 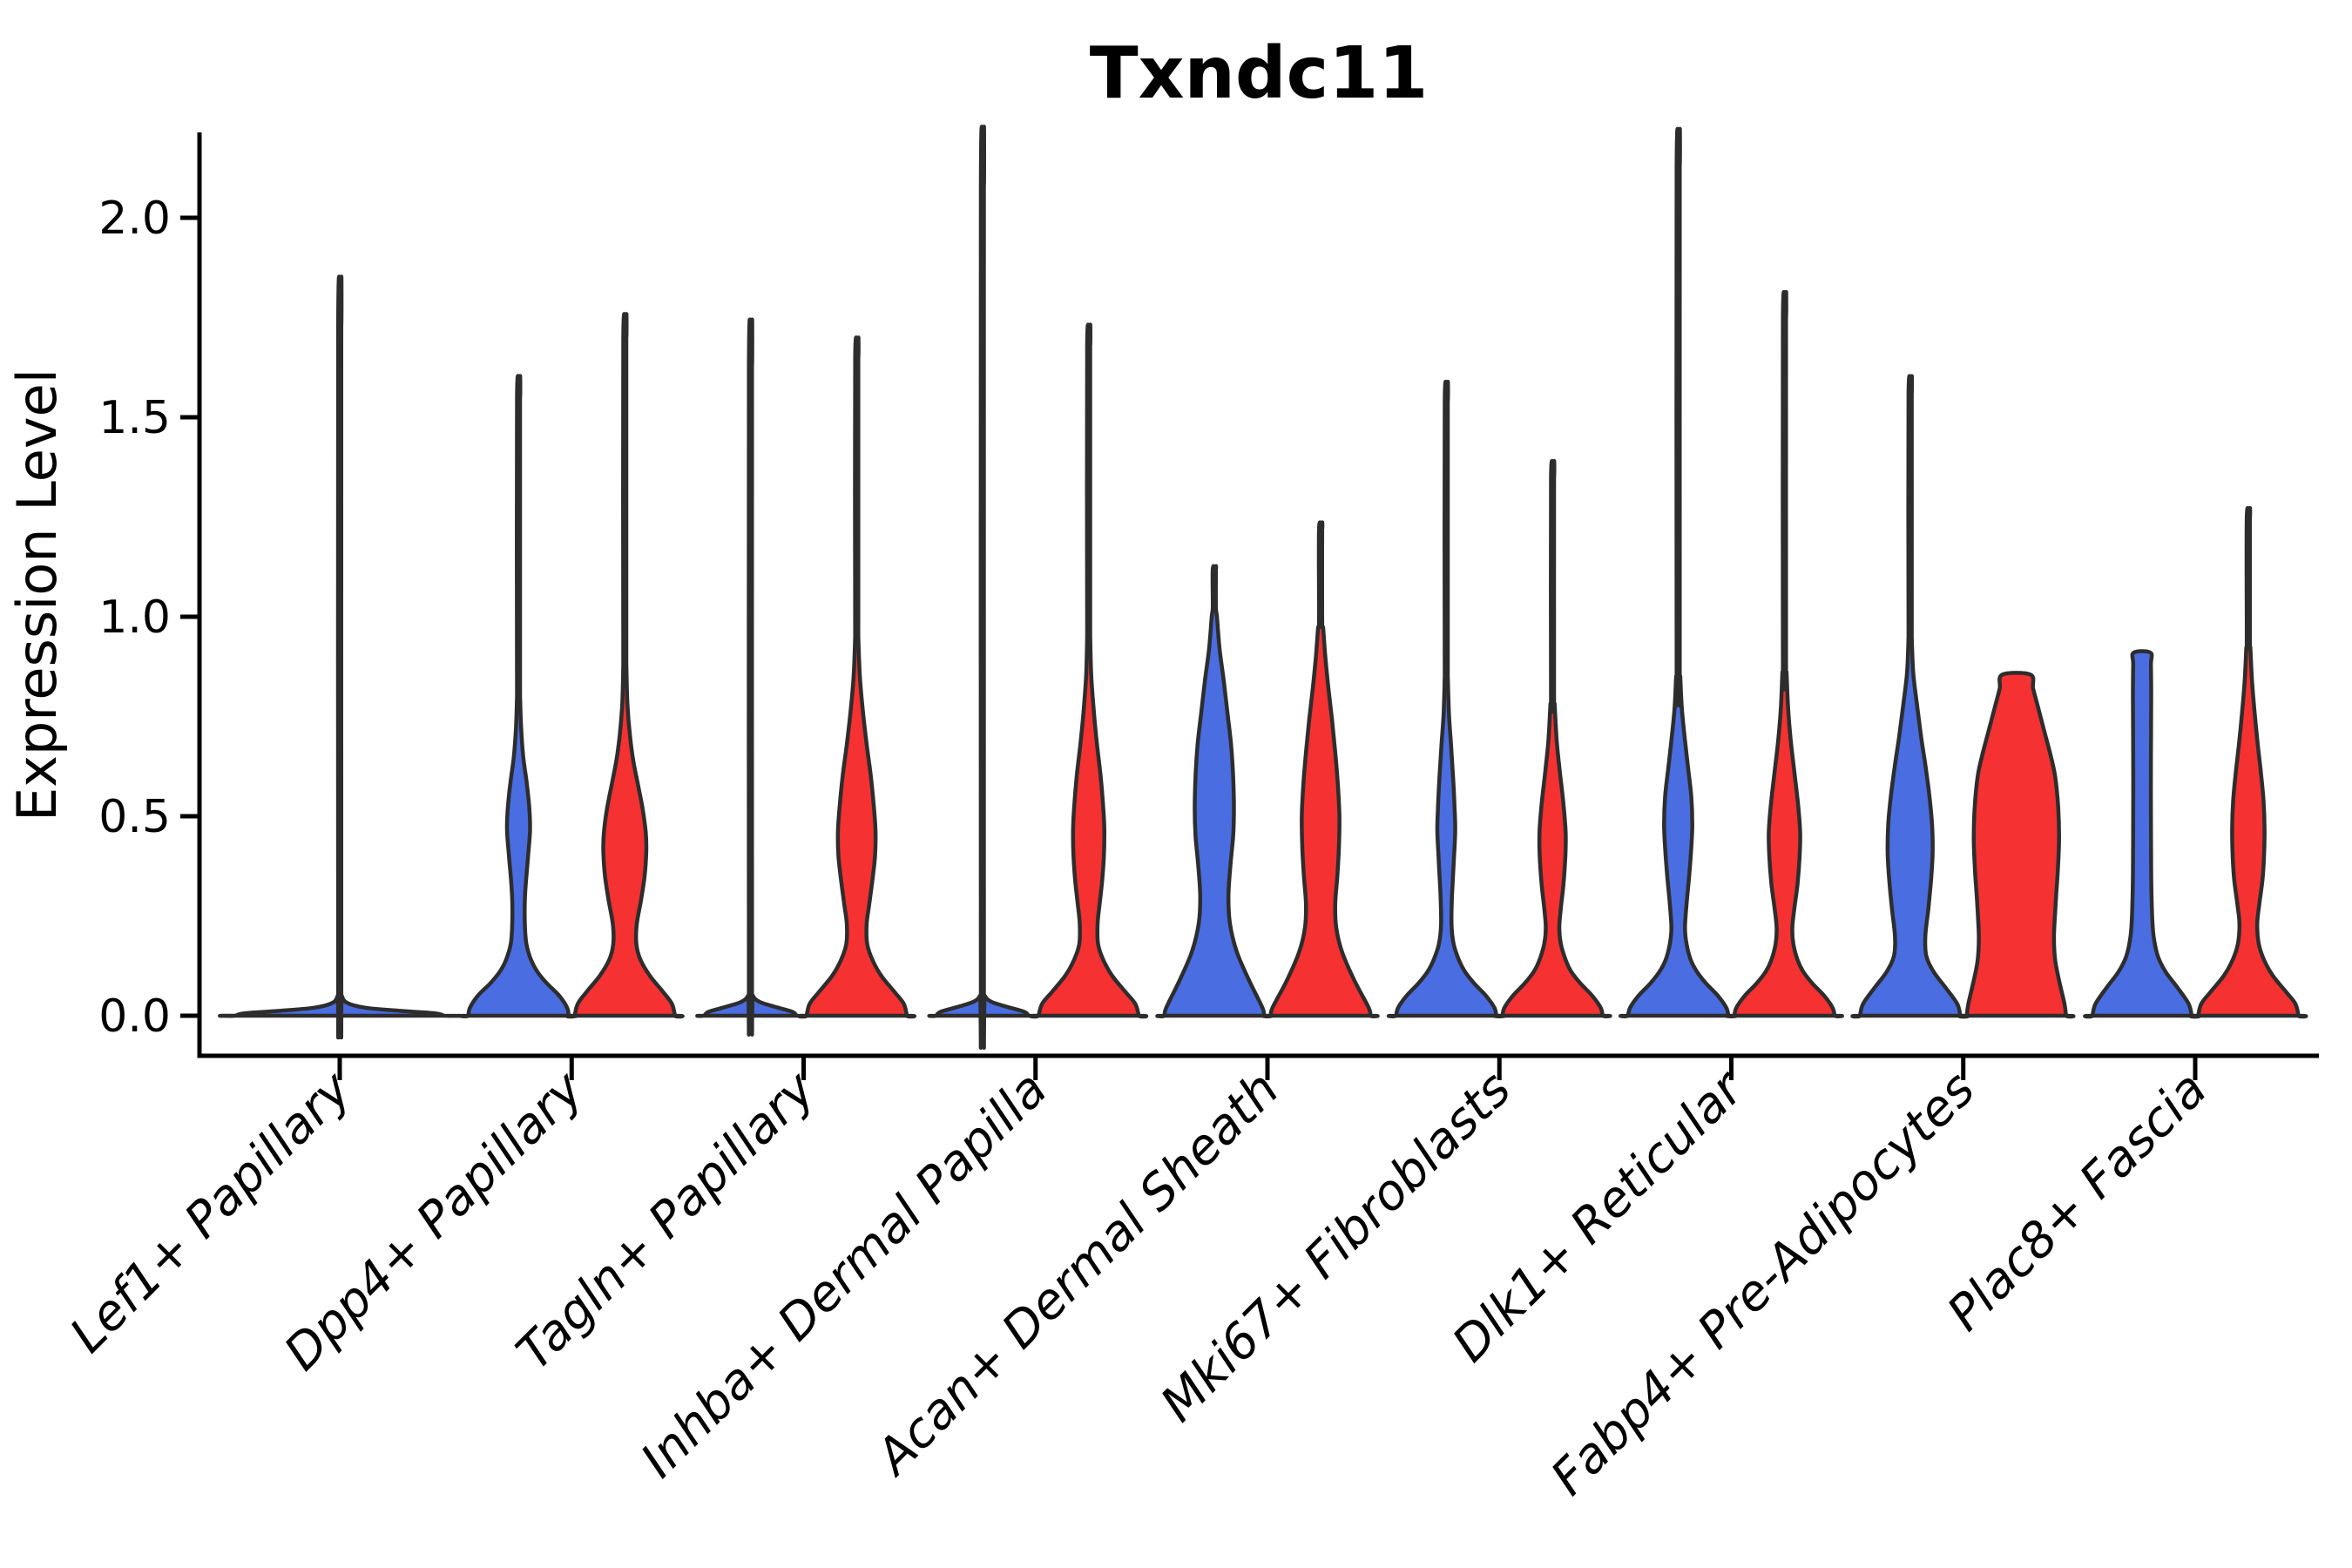 What do you see at coordinates (134, 418) in the screenshot?
I see `y-tick-label: 1.5` at bounding box center [134, 418].